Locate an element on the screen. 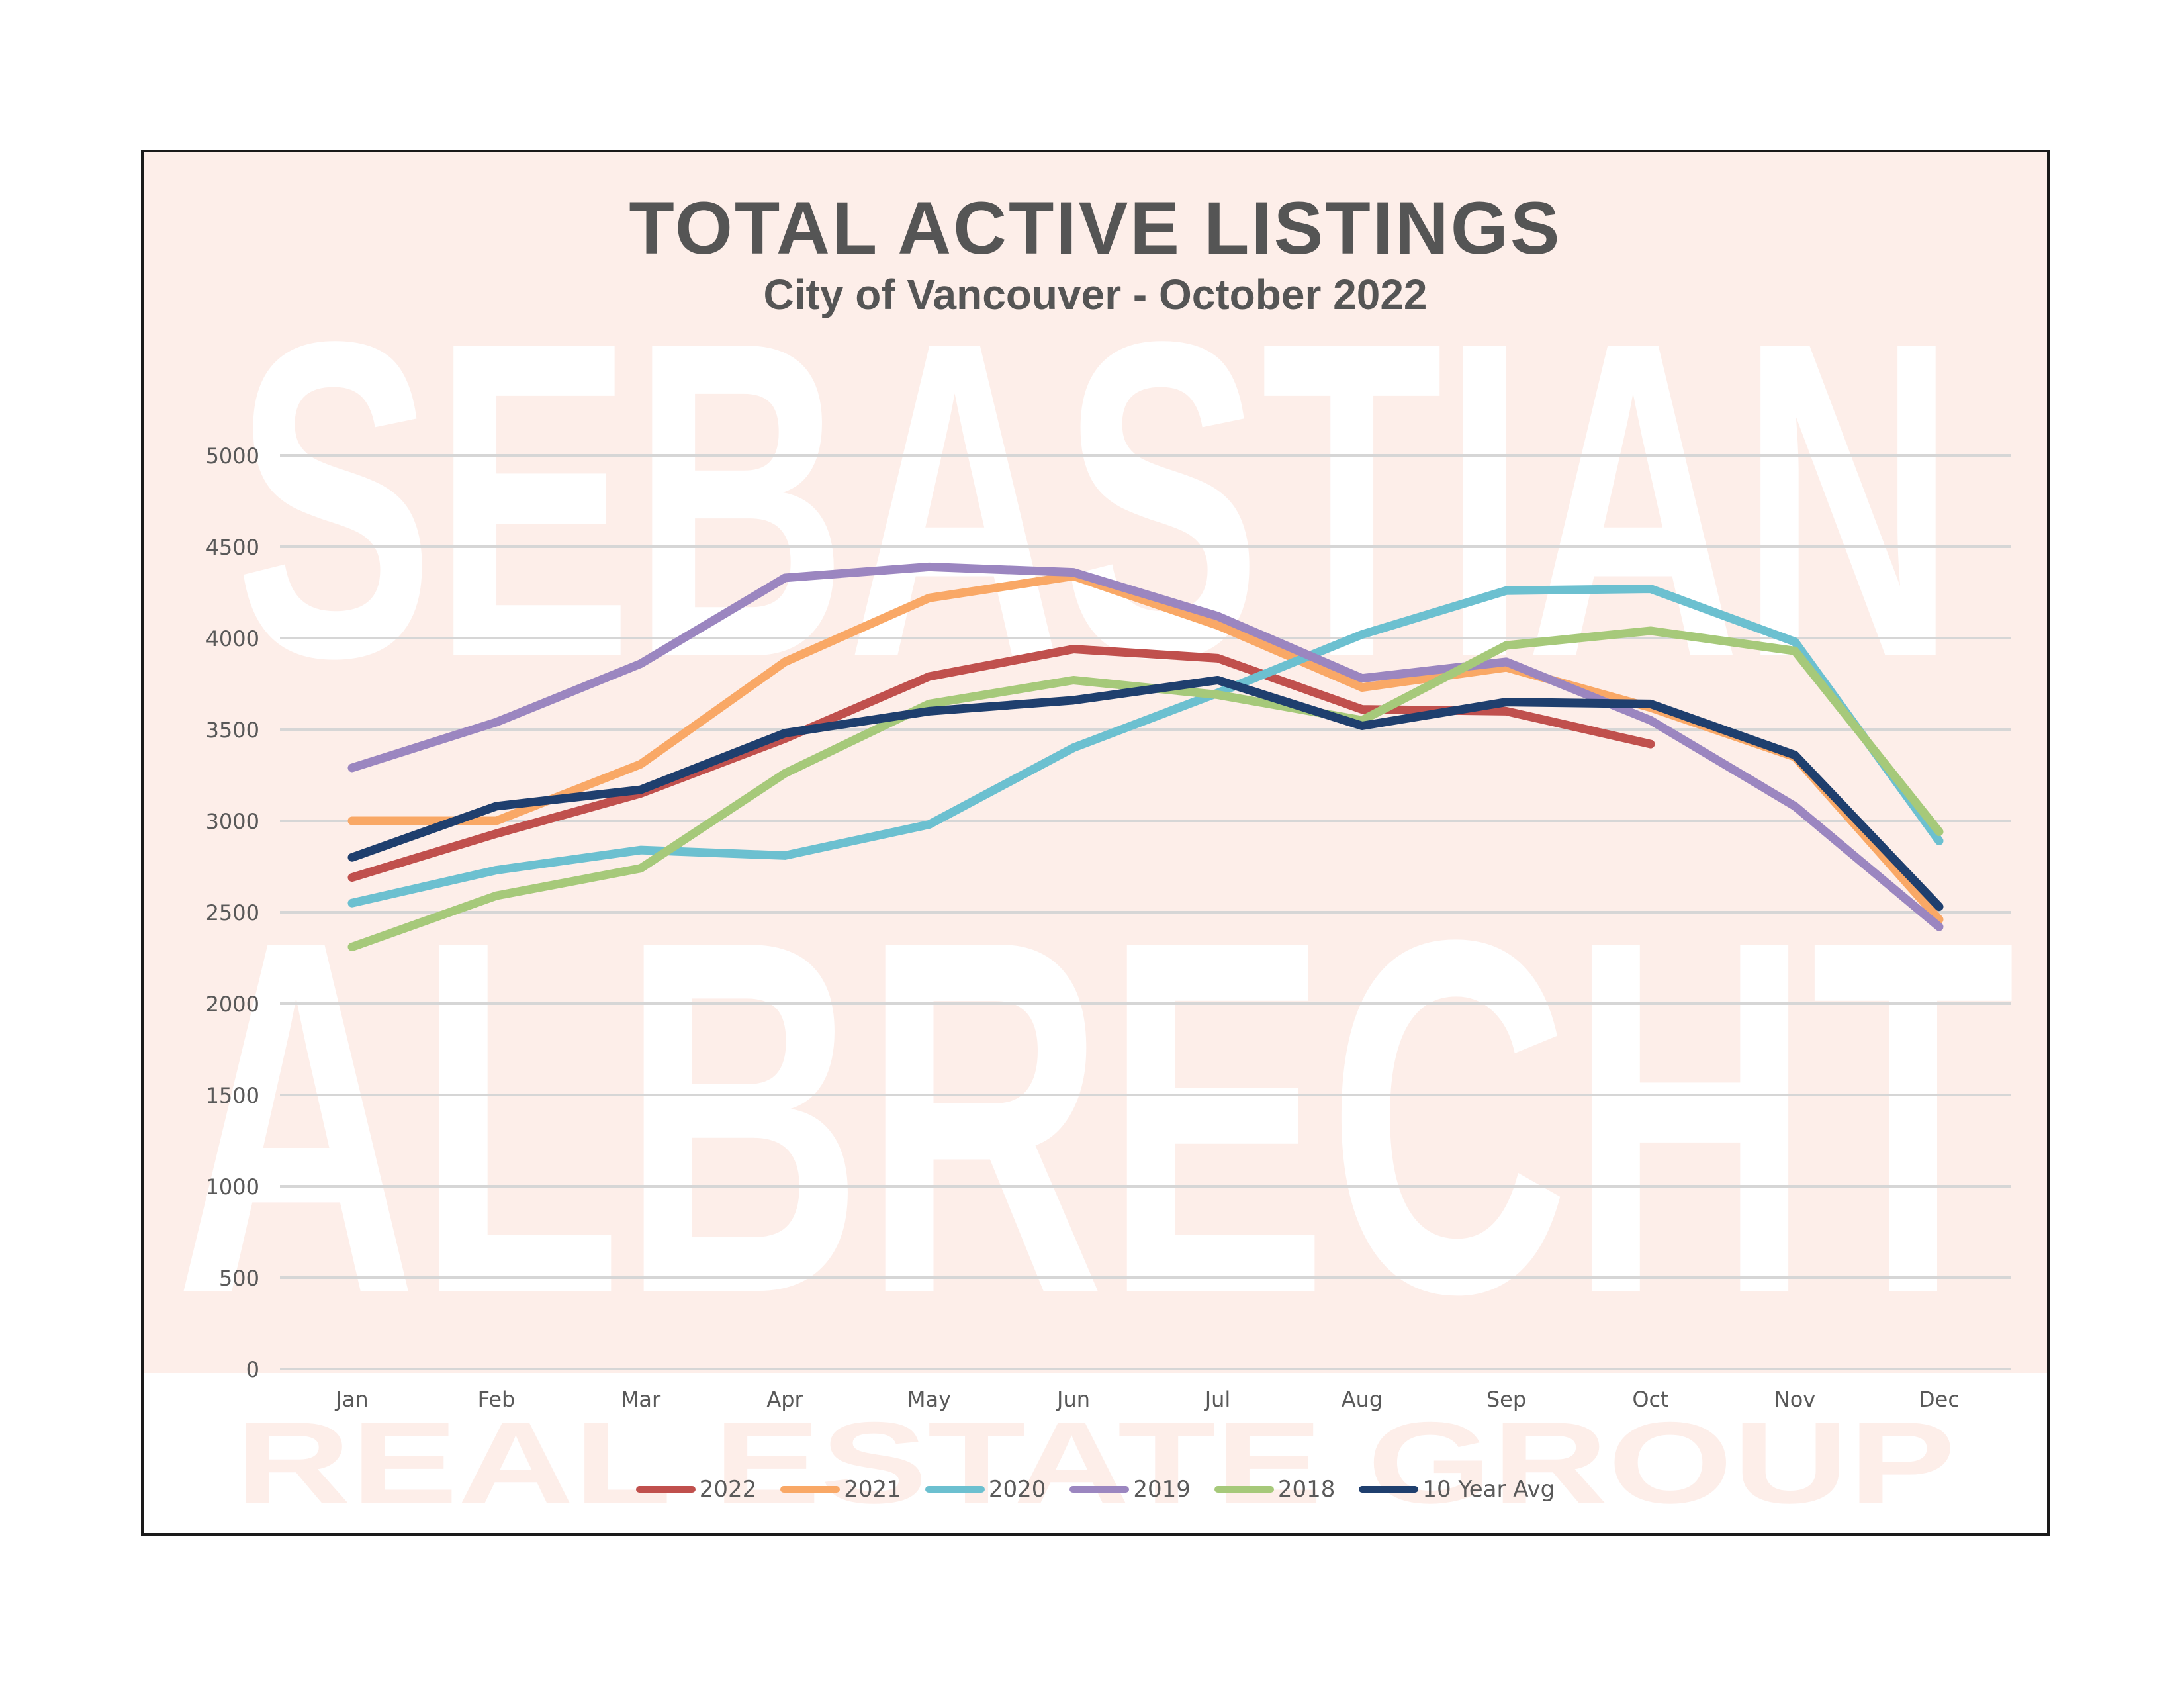 The width and height of the screenshot is (2184, 1688). legend-label: 2020 is located at coordinates (1017, 1489).